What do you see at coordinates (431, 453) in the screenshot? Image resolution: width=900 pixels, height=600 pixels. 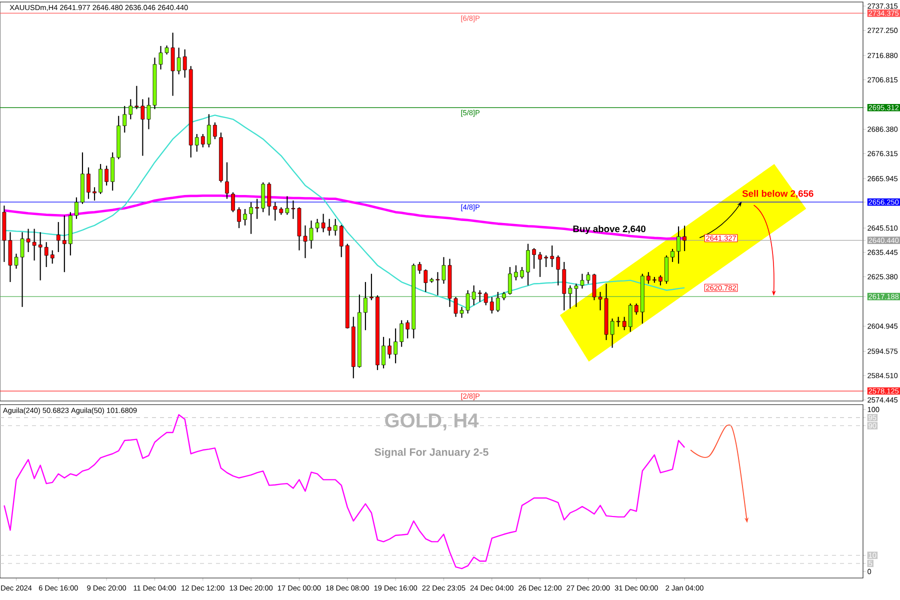 I see `text: Signal For January 2-5` at bounding box center [431, 453].